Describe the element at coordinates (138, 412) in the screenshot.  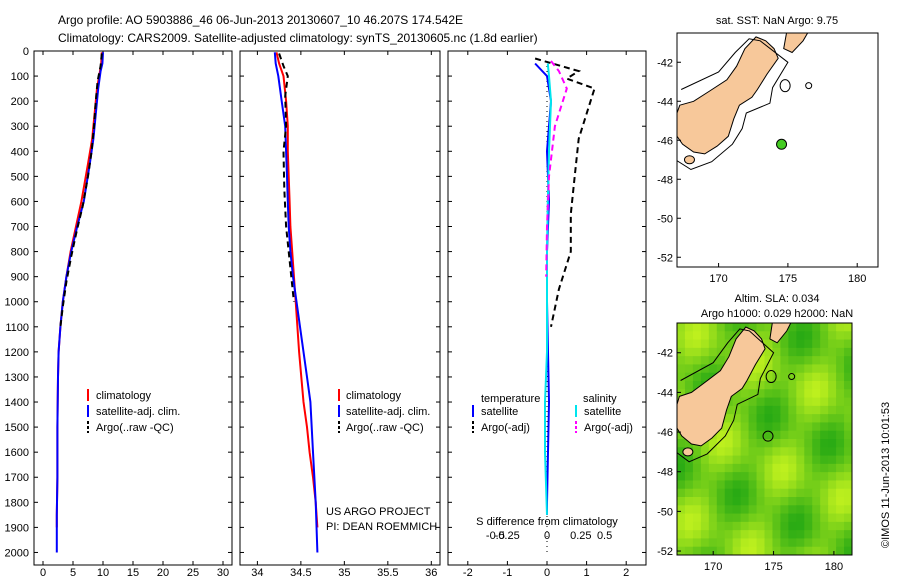
I see `legend-label: satellite-adj. clim.` at that location.